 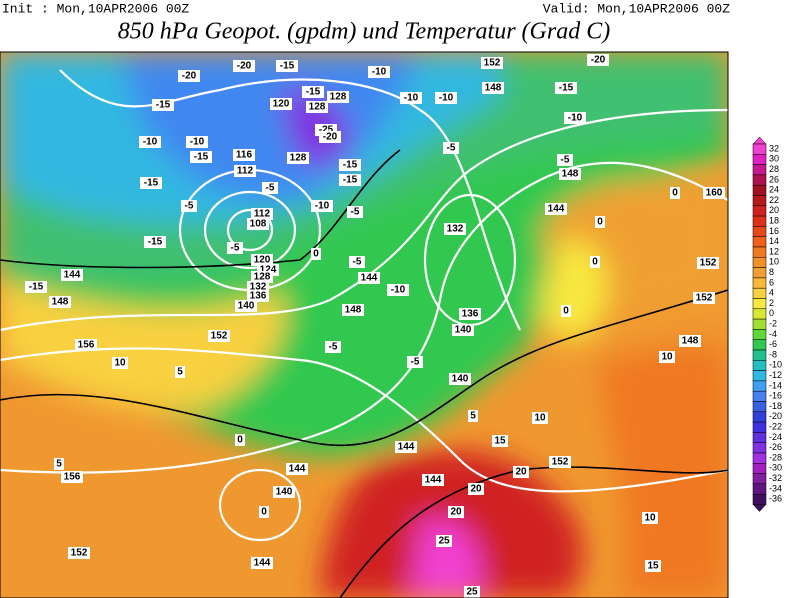 I want to click on colorbar-label: -28, so click(x=775, y=457).